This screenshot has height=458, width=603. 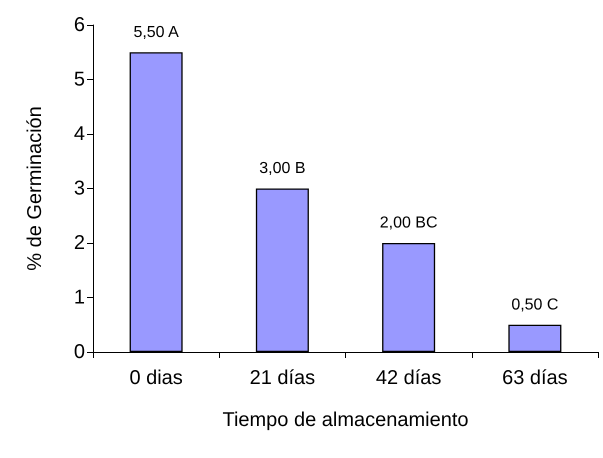 I want to click on x-axis-title: Tiempo de almacenamiento, so click(x=345, y=420).